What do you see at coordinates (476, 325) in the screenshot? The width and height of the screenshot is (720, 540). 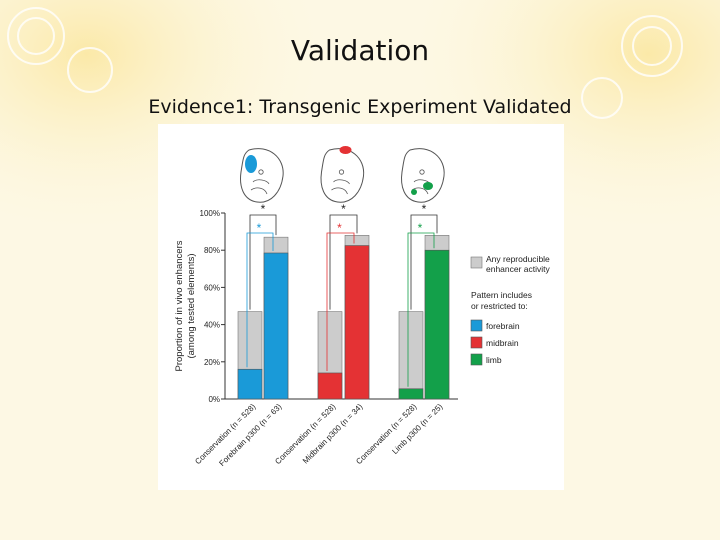 I see `legend-swatch-forebrain` at bounding box center [476, 325].